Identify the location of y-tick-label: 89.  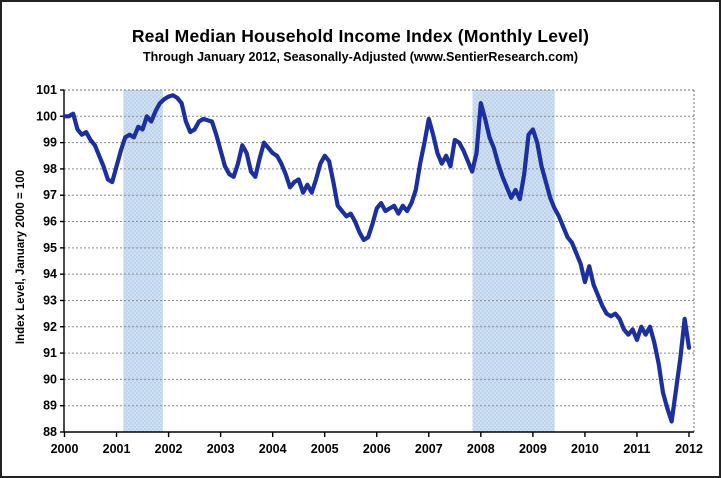
(50, 406).